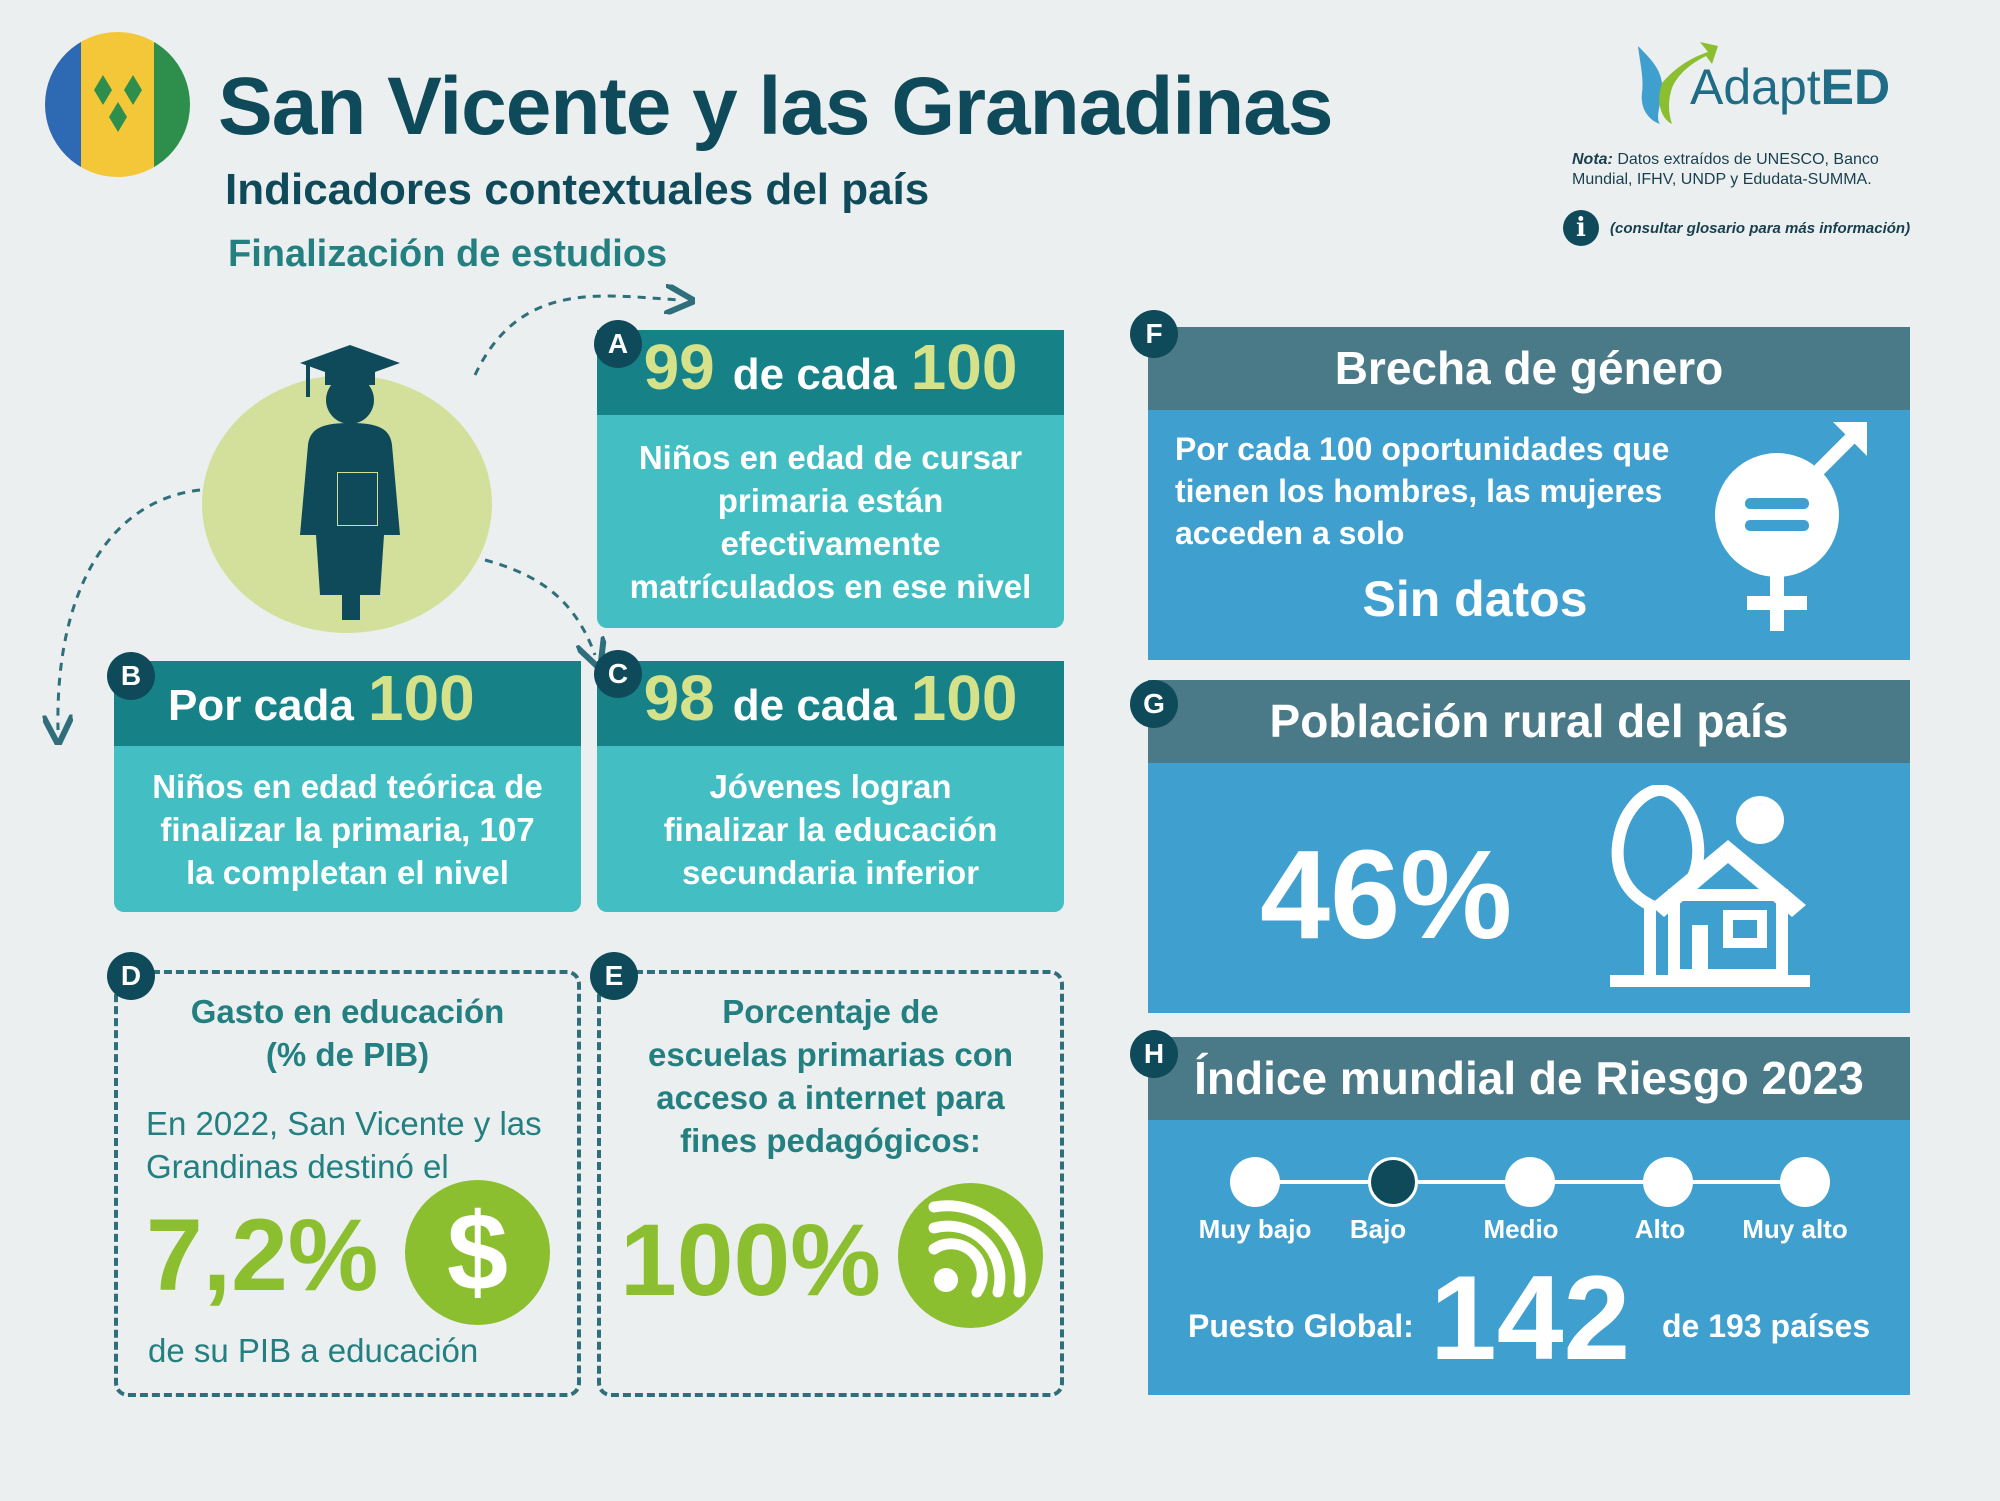  I want to click on card-d-intro-line: En 2022, San Vicente y las, so click(344, 1123).